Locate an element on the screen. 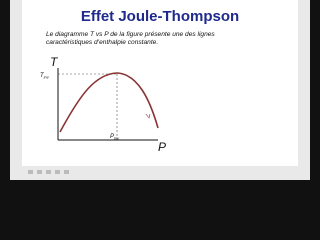  y-axis-label: T is located at coordinates (54, 62).